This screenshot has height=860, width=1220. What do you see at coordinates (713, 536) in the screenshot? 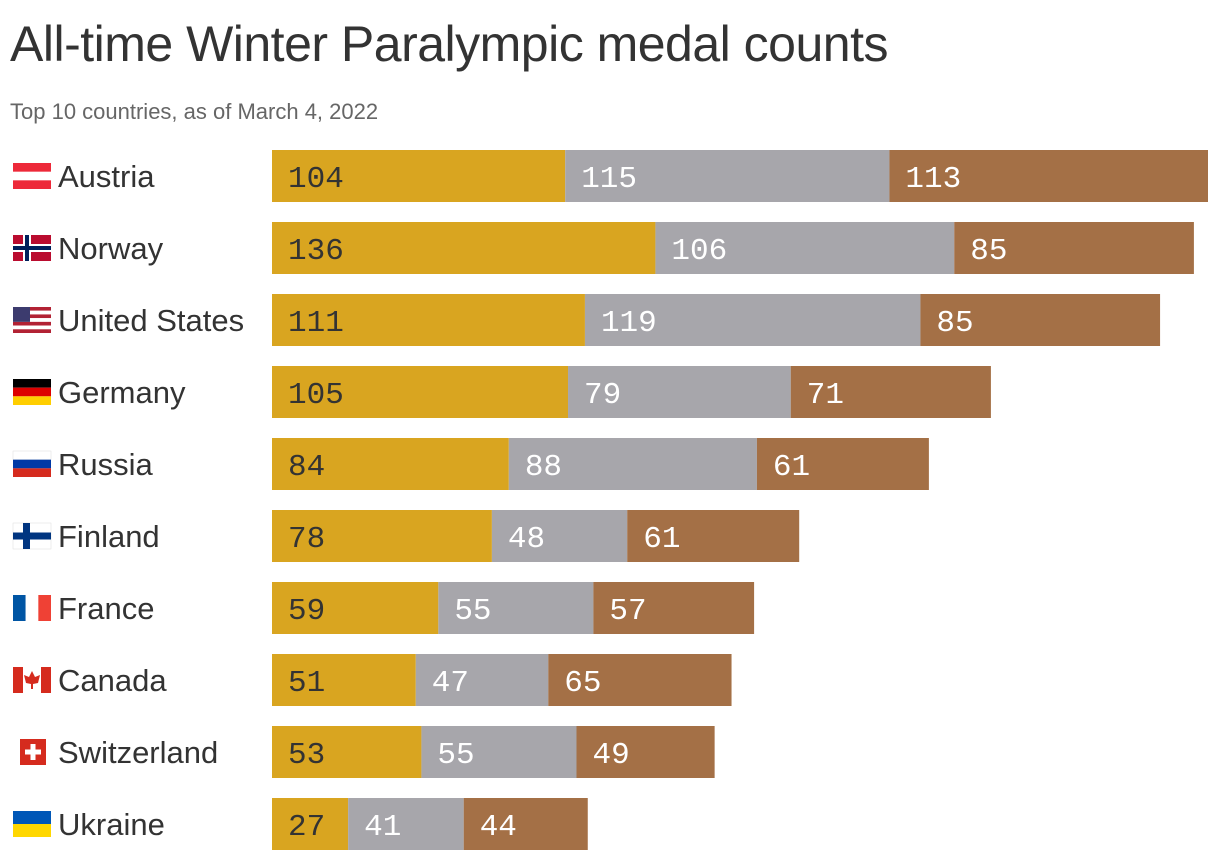
I see `bronze-bar-finland` at bounding box center [713, 536].